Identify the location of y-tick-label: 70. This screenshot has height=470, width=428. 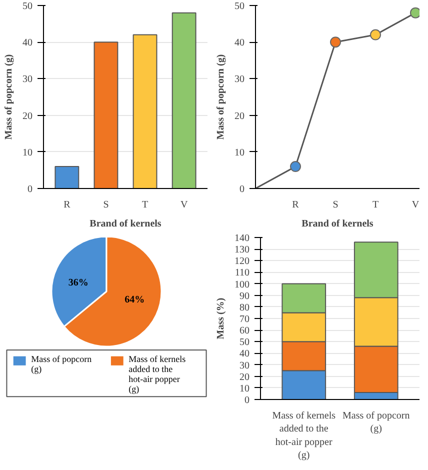
(245, 319).